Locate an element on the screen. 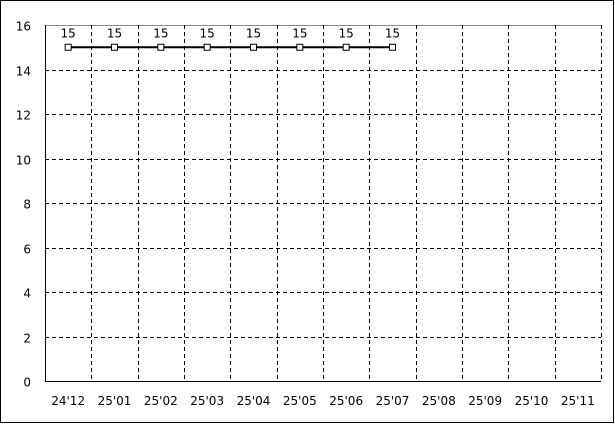 This screenshot has width=615, height=424. x-tick-label: 25'09 is located at coordinates (485, 401).